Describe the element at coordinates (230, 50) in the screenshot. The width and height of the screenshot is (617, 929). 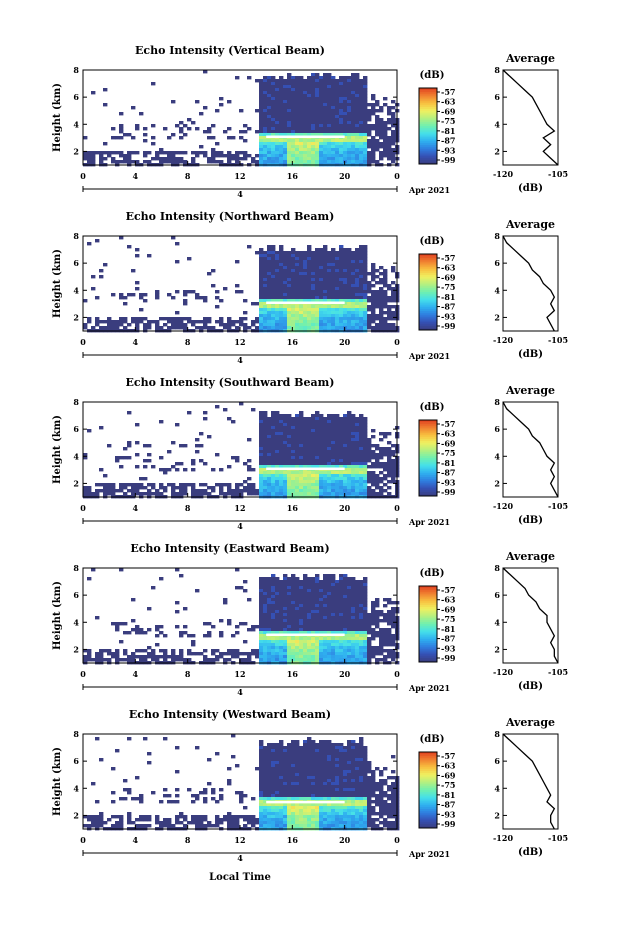
I see `panel-title: Echo Intensity (Vertical Beam)` at that location.